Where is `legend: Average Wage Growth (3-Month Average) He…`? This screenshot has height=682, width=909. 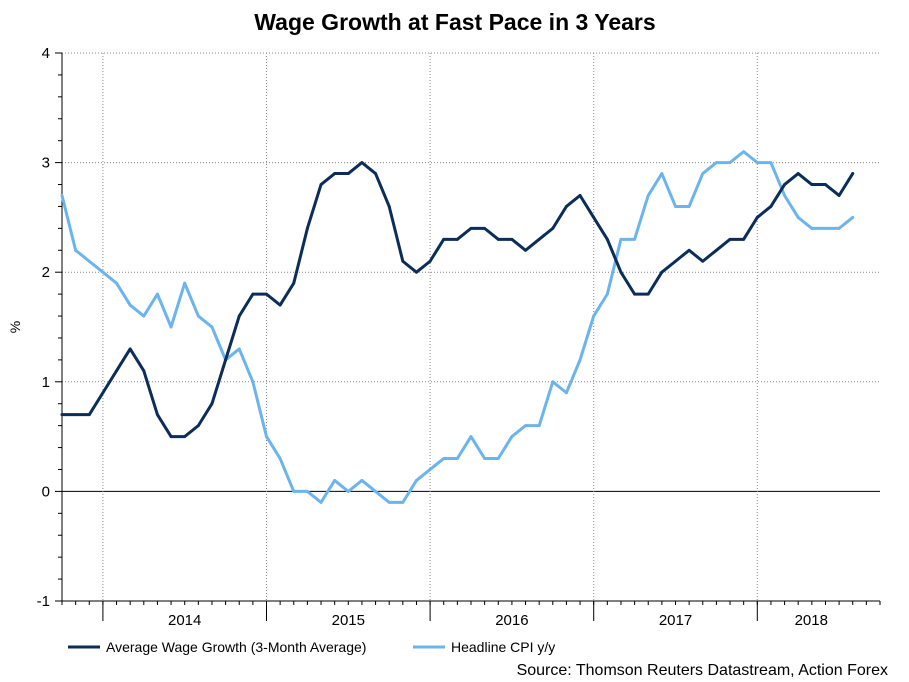
legend: Average Wage Growth (3-Month Average) He… is located at coordinates (311, 647).